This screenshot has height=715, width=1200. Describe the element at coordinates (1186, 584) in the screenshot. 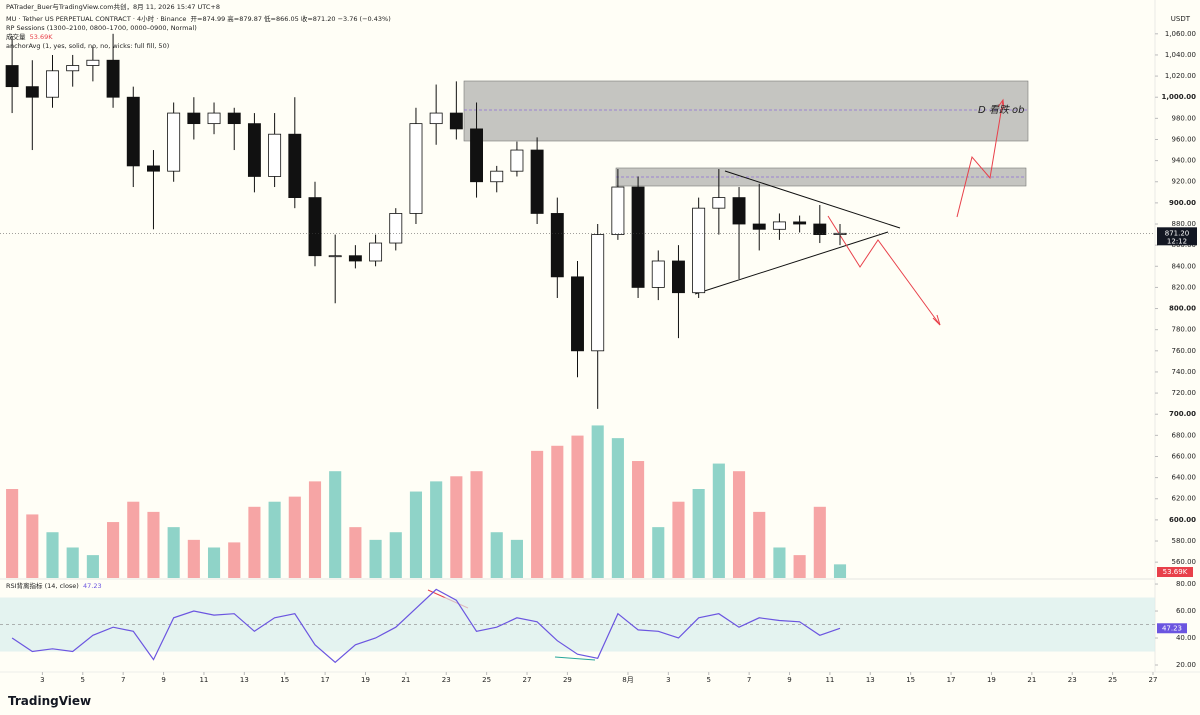

I see `y-tick-label: 80.00` at that location.